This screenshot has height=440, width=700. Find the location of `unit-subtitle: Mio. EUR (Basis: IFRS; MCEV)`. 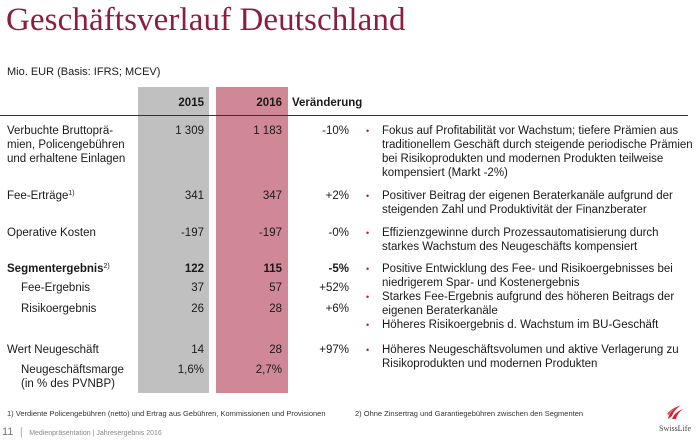

unit-subtitle: Mio. EUR (Basis: IFRS; MCEV) is located at coordinates (84, 72).